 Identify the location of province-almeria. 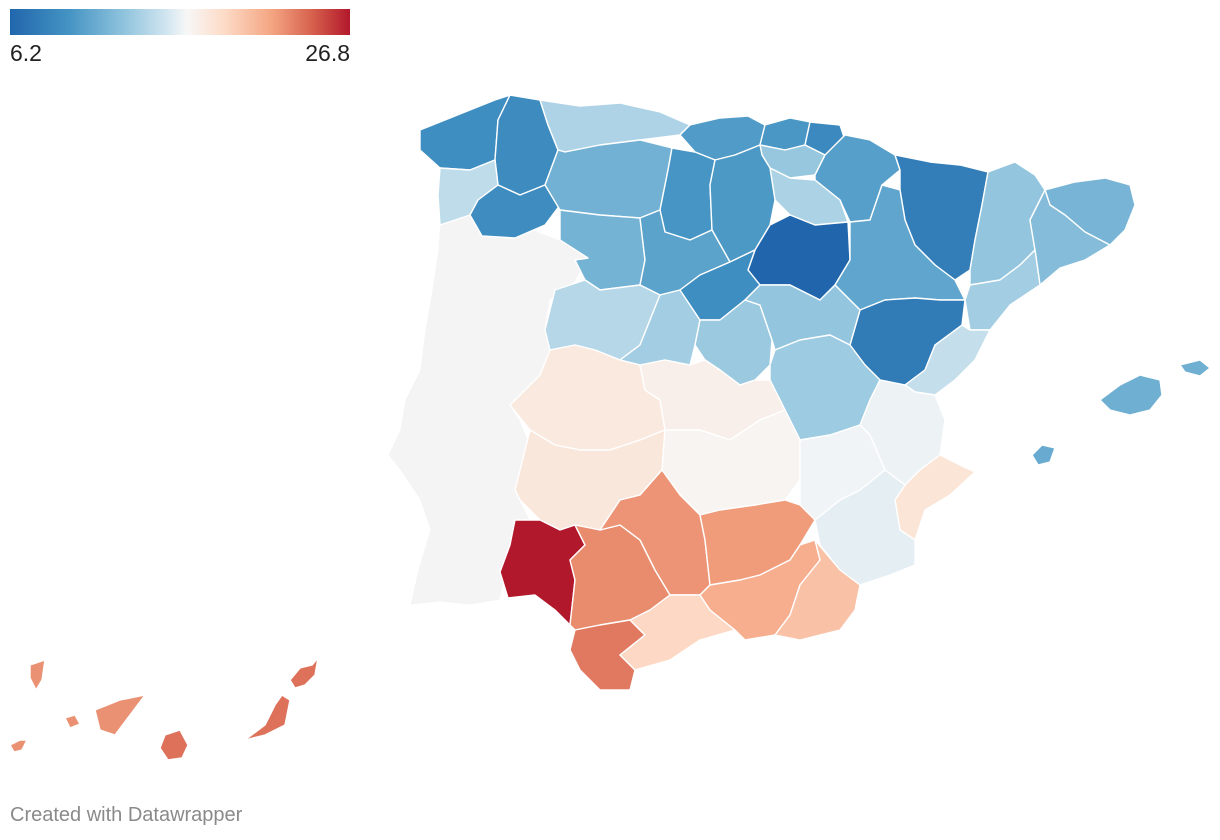
(817, 590).